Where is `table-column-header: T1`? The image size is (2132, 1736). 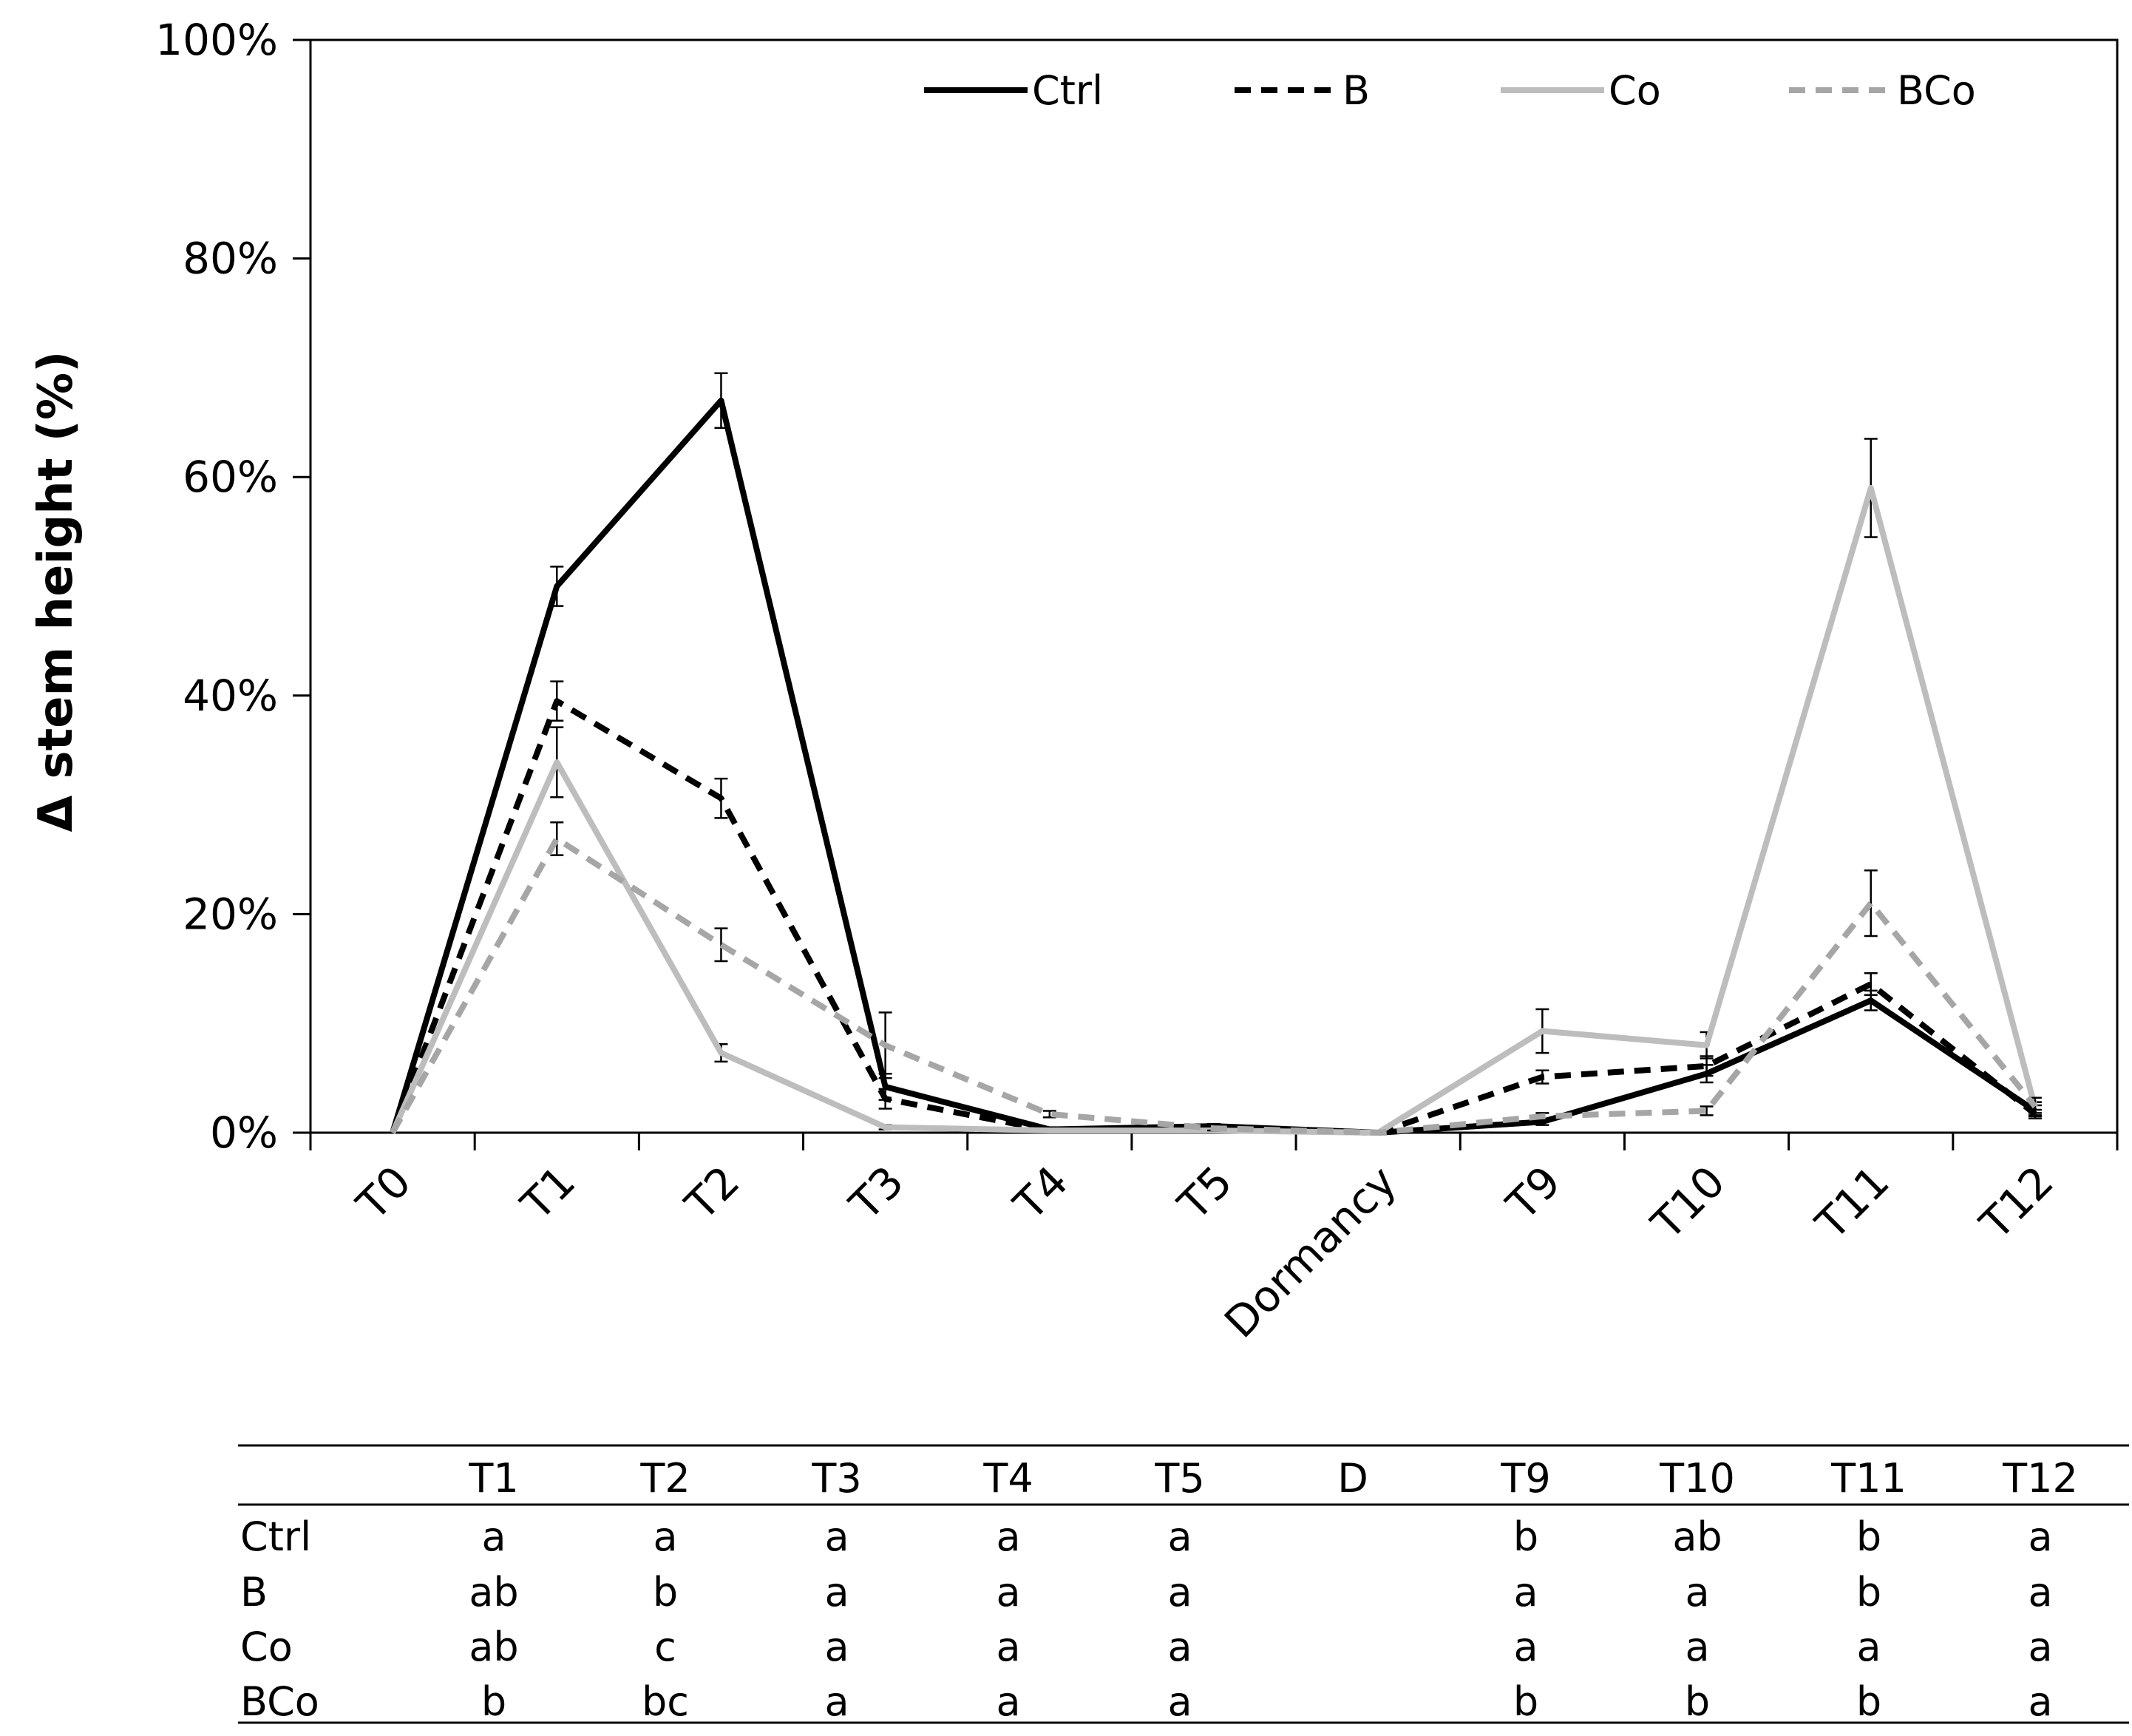
table-column-header: T1 is located at coordinates (493, 1478).